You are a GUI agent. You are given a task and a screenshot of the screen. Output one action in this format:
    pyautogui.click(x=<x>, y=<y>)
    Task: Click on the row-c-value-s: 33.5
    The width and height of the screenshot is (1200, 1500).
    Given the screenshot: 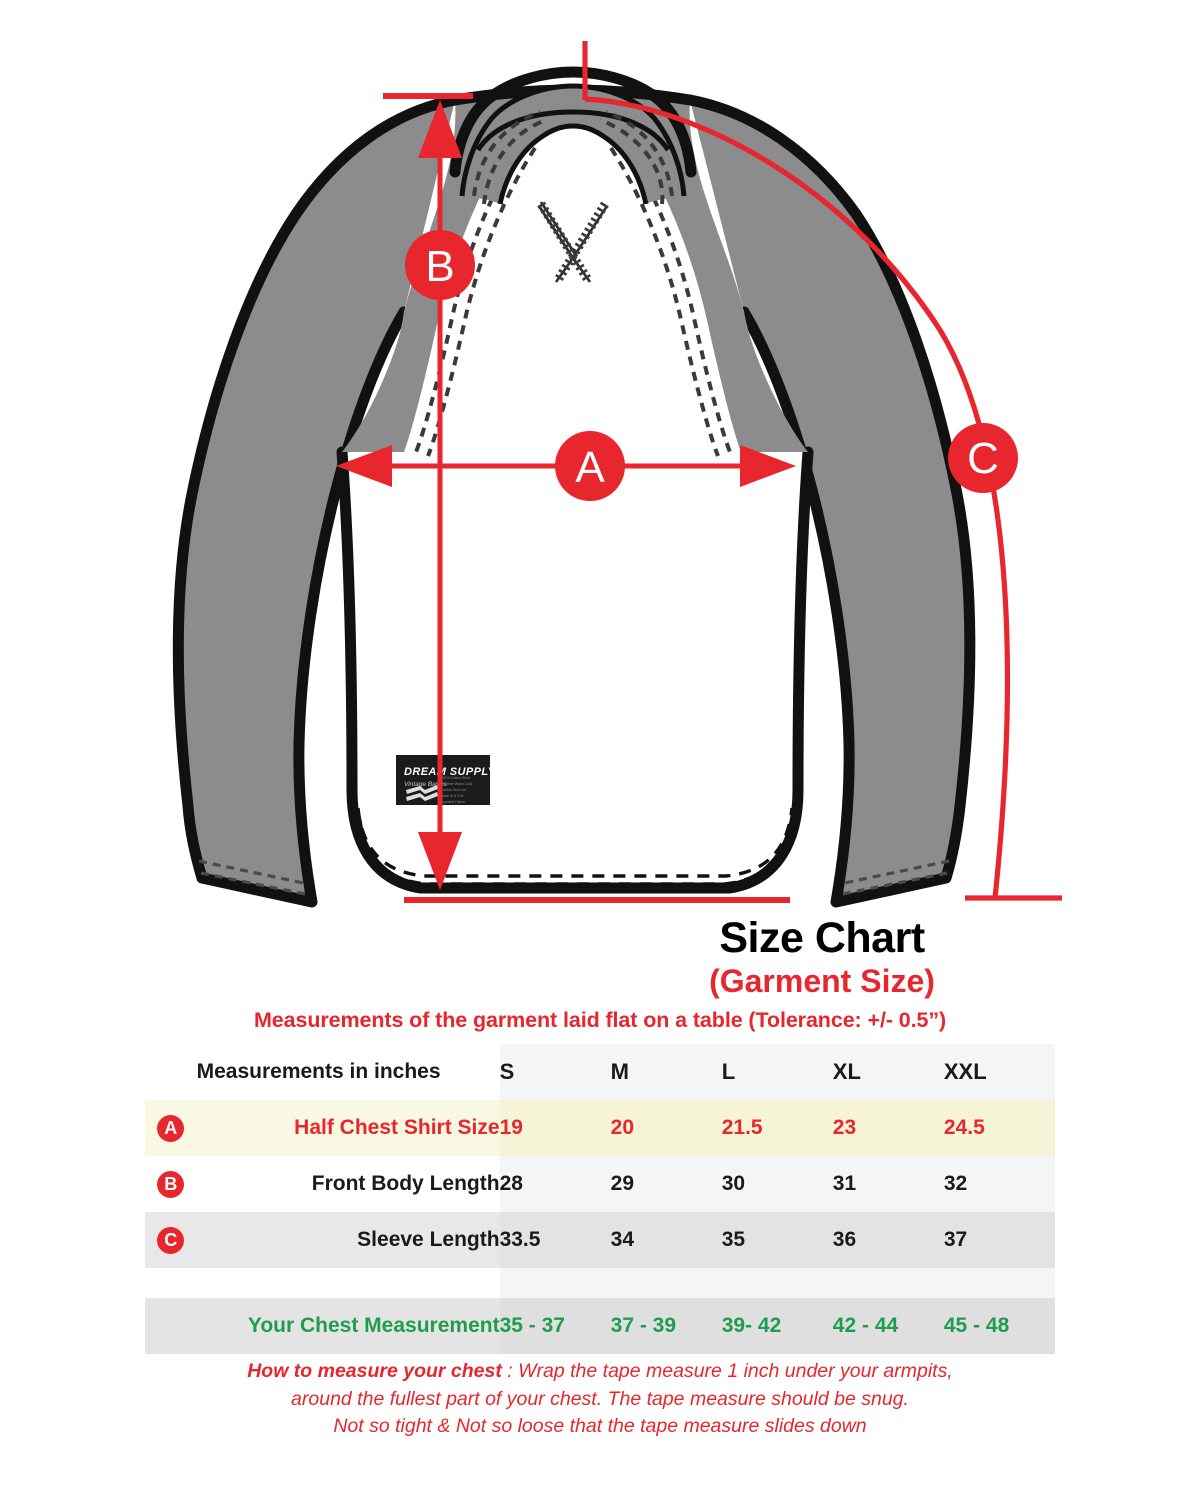 What is the action you would take?
    pyautogui.click(x=555, y=1240)
    